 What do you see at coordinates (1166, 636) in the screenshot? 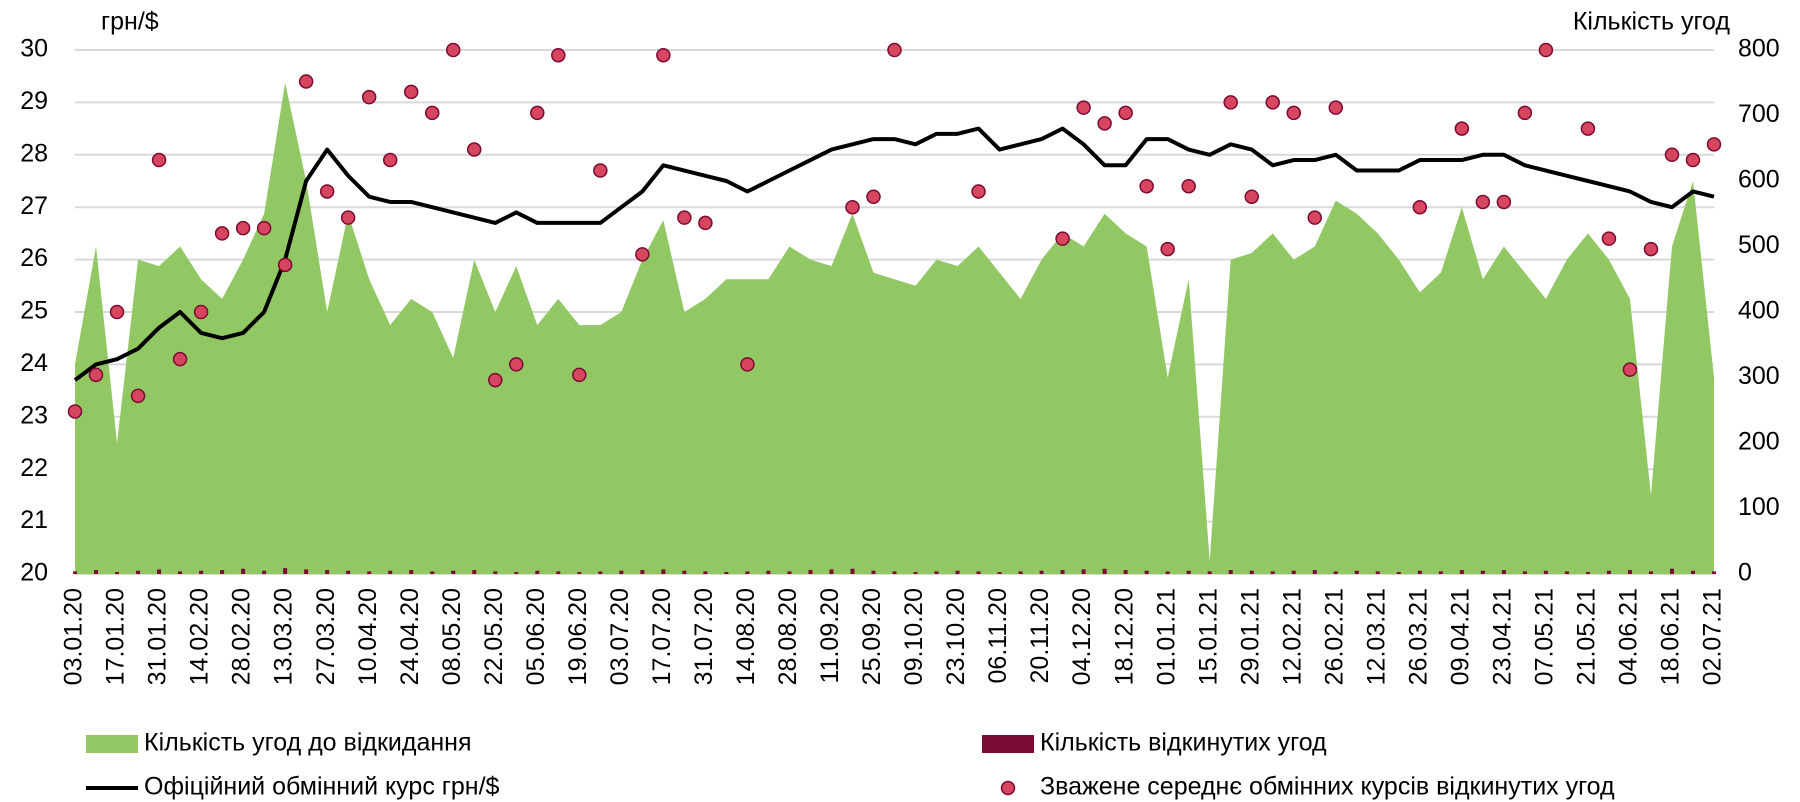
I see `x-tick-label: 01.01.21` at bounding box center [1166, 636].